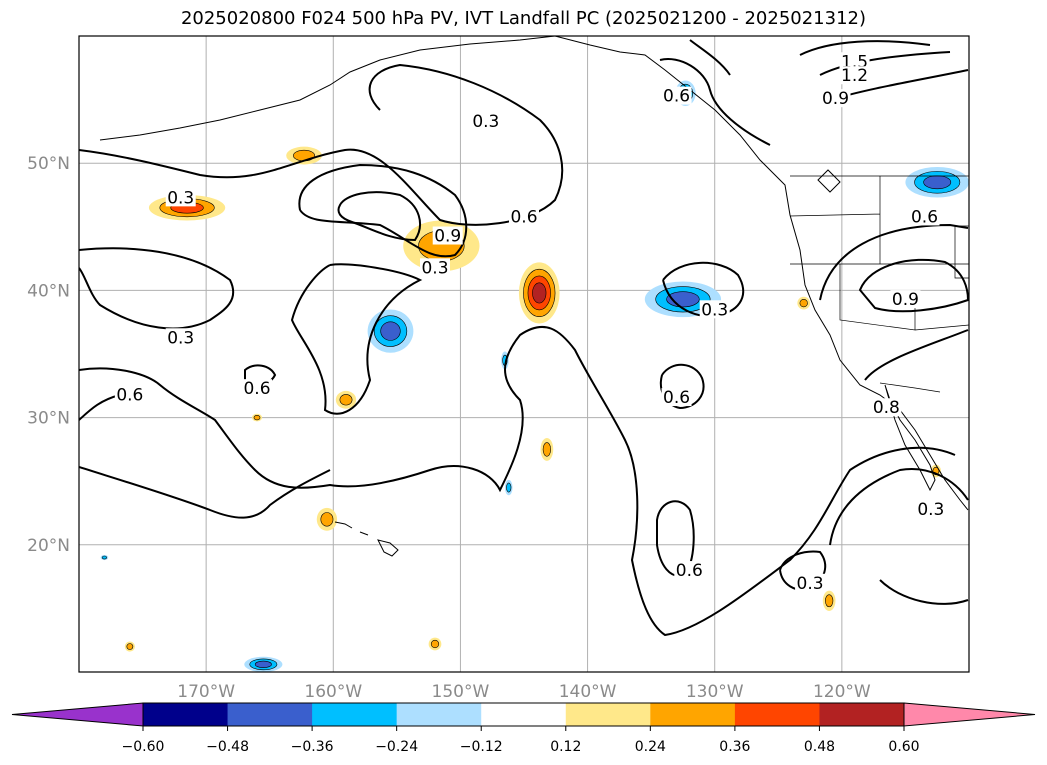 This screenshot has width=1047, height=765. I want to click on contour-line-0.3-south, so click(205, 492).